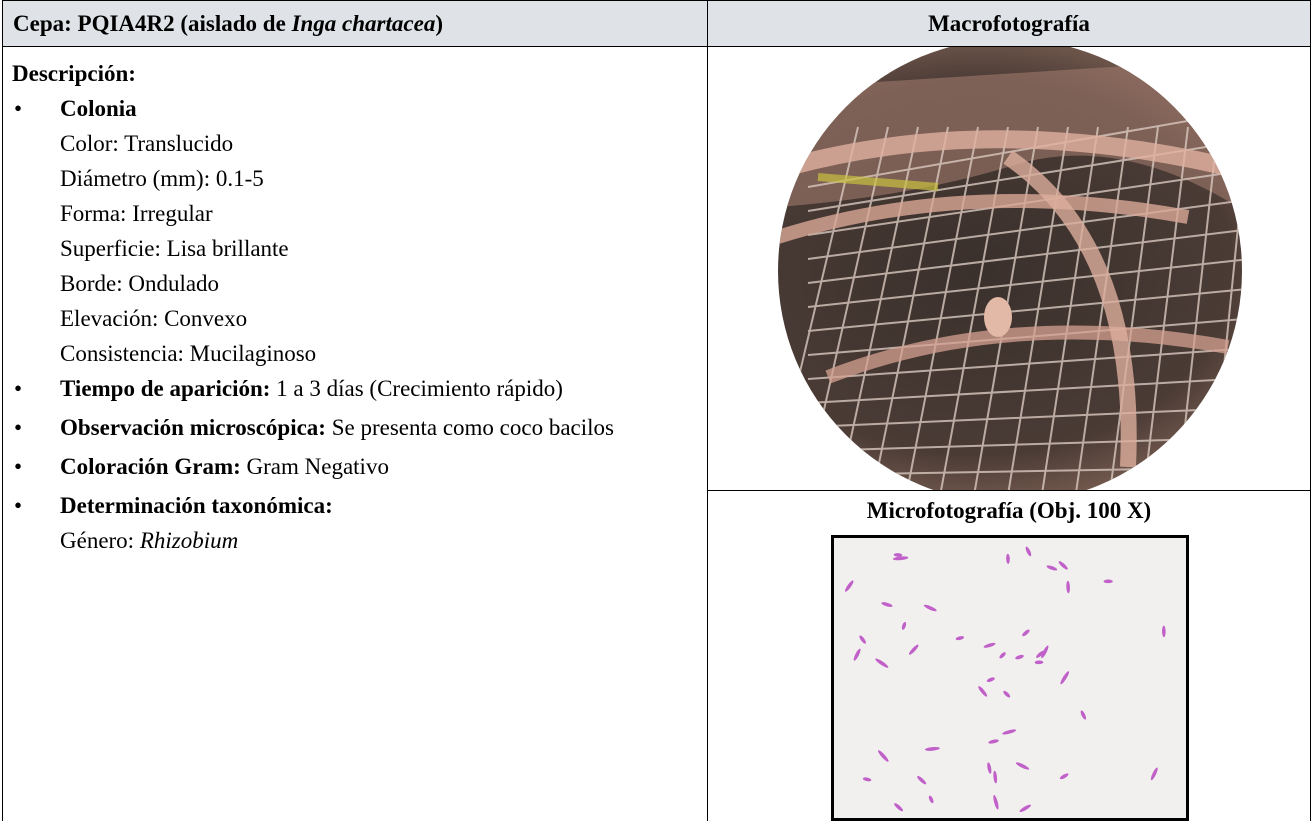 The width and height of the screenshot is (1312, 821). I want to click on item-label: Colonia, so click(98, 108).